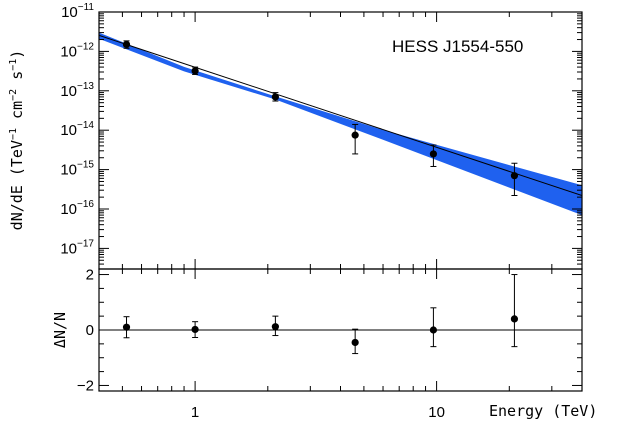 The height and width of the screenshot is (423, 626). What do you see at coordinates (90, 275) in the screenshot?
I see `y-tick-label: 2` at bounding box center [90, 275].